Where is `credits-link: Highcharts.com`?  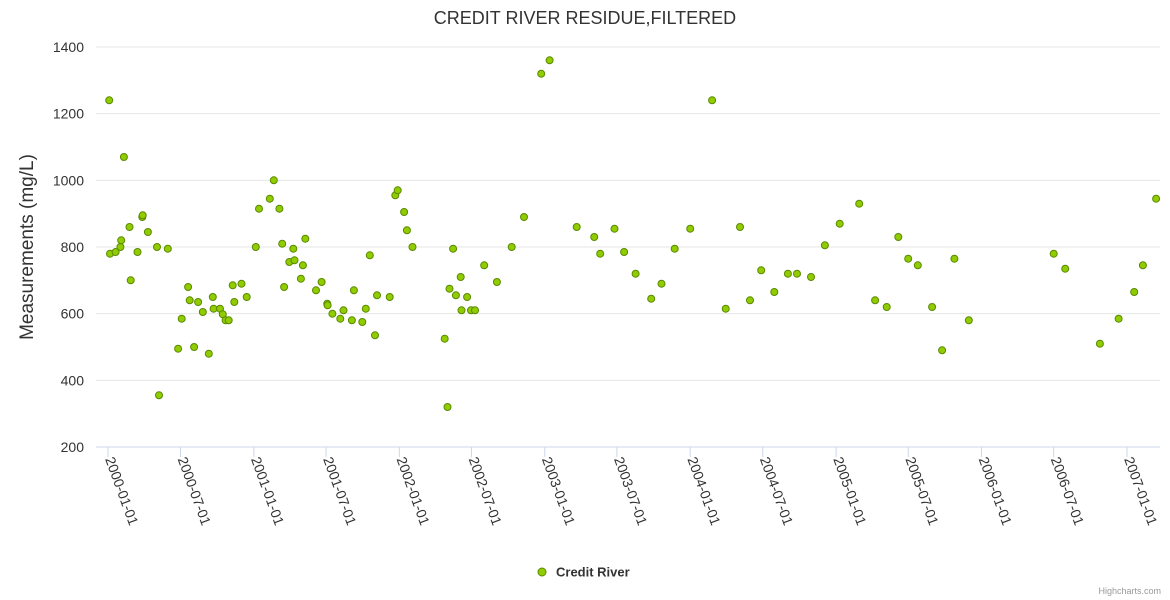 credits-link: Highcharts.com is located at coordinates (1129, 591).